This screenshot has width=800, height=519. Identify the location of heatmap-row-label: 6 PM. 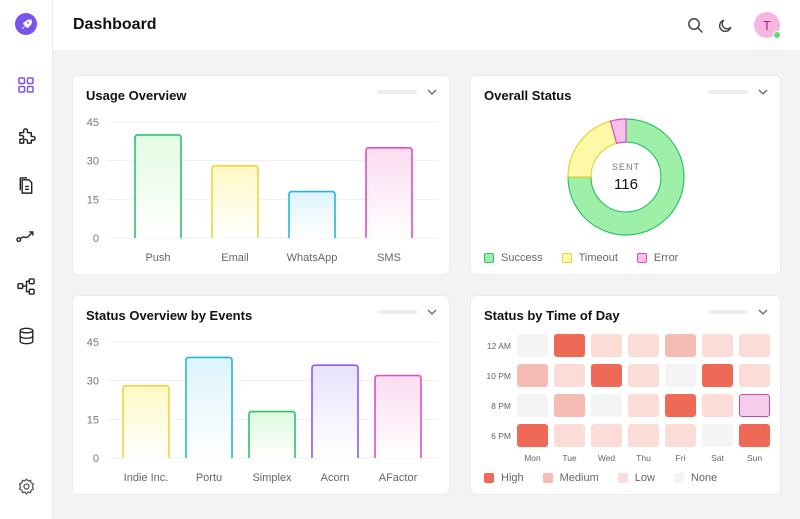
(501, 436).